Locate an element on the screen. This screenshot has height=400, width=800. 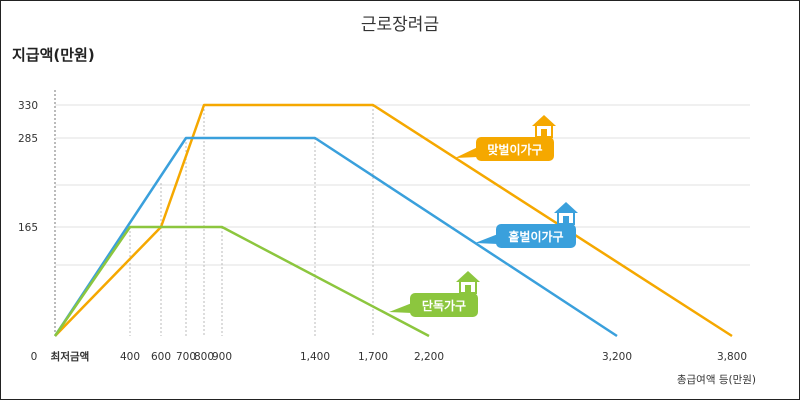
y-tick-label: 165 is located at coordinates (28, 228).